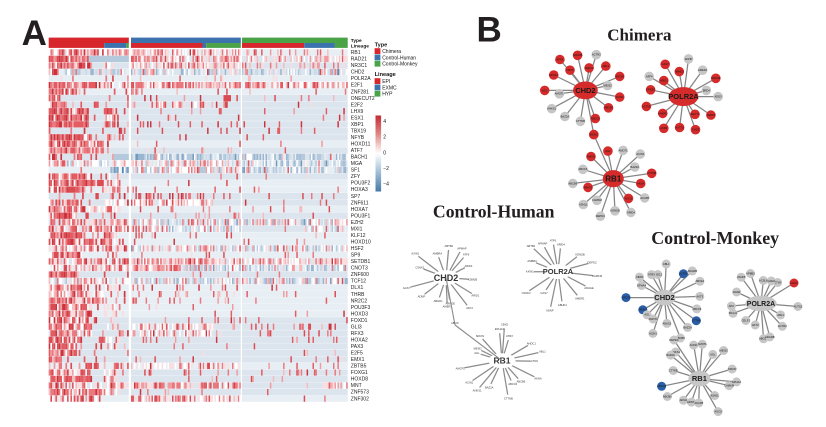  I want to click on svg-text: Lineage, so click(385, 75).